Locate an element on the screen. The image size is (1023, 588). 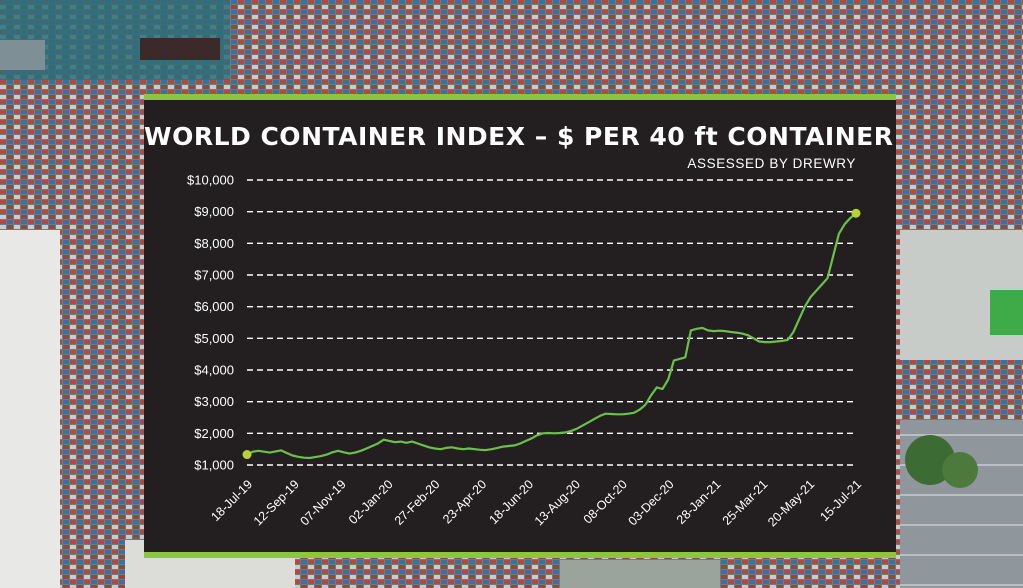
y-tick-label: $5,000 is located at coordinates (214, 338).